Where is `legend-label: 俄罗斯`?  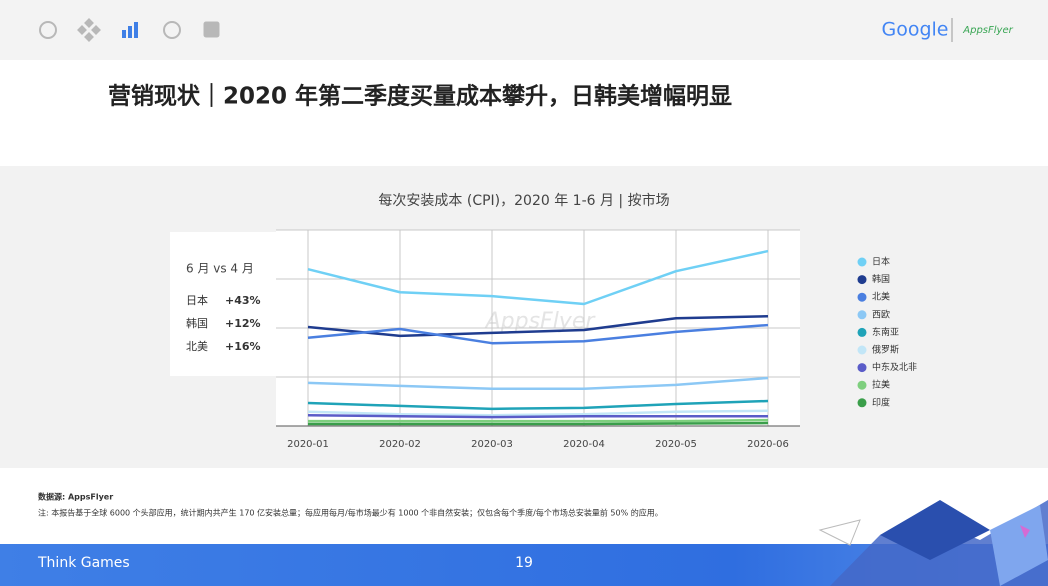
legend-label: 俄罗斯 is located at coordinates (885, 350).